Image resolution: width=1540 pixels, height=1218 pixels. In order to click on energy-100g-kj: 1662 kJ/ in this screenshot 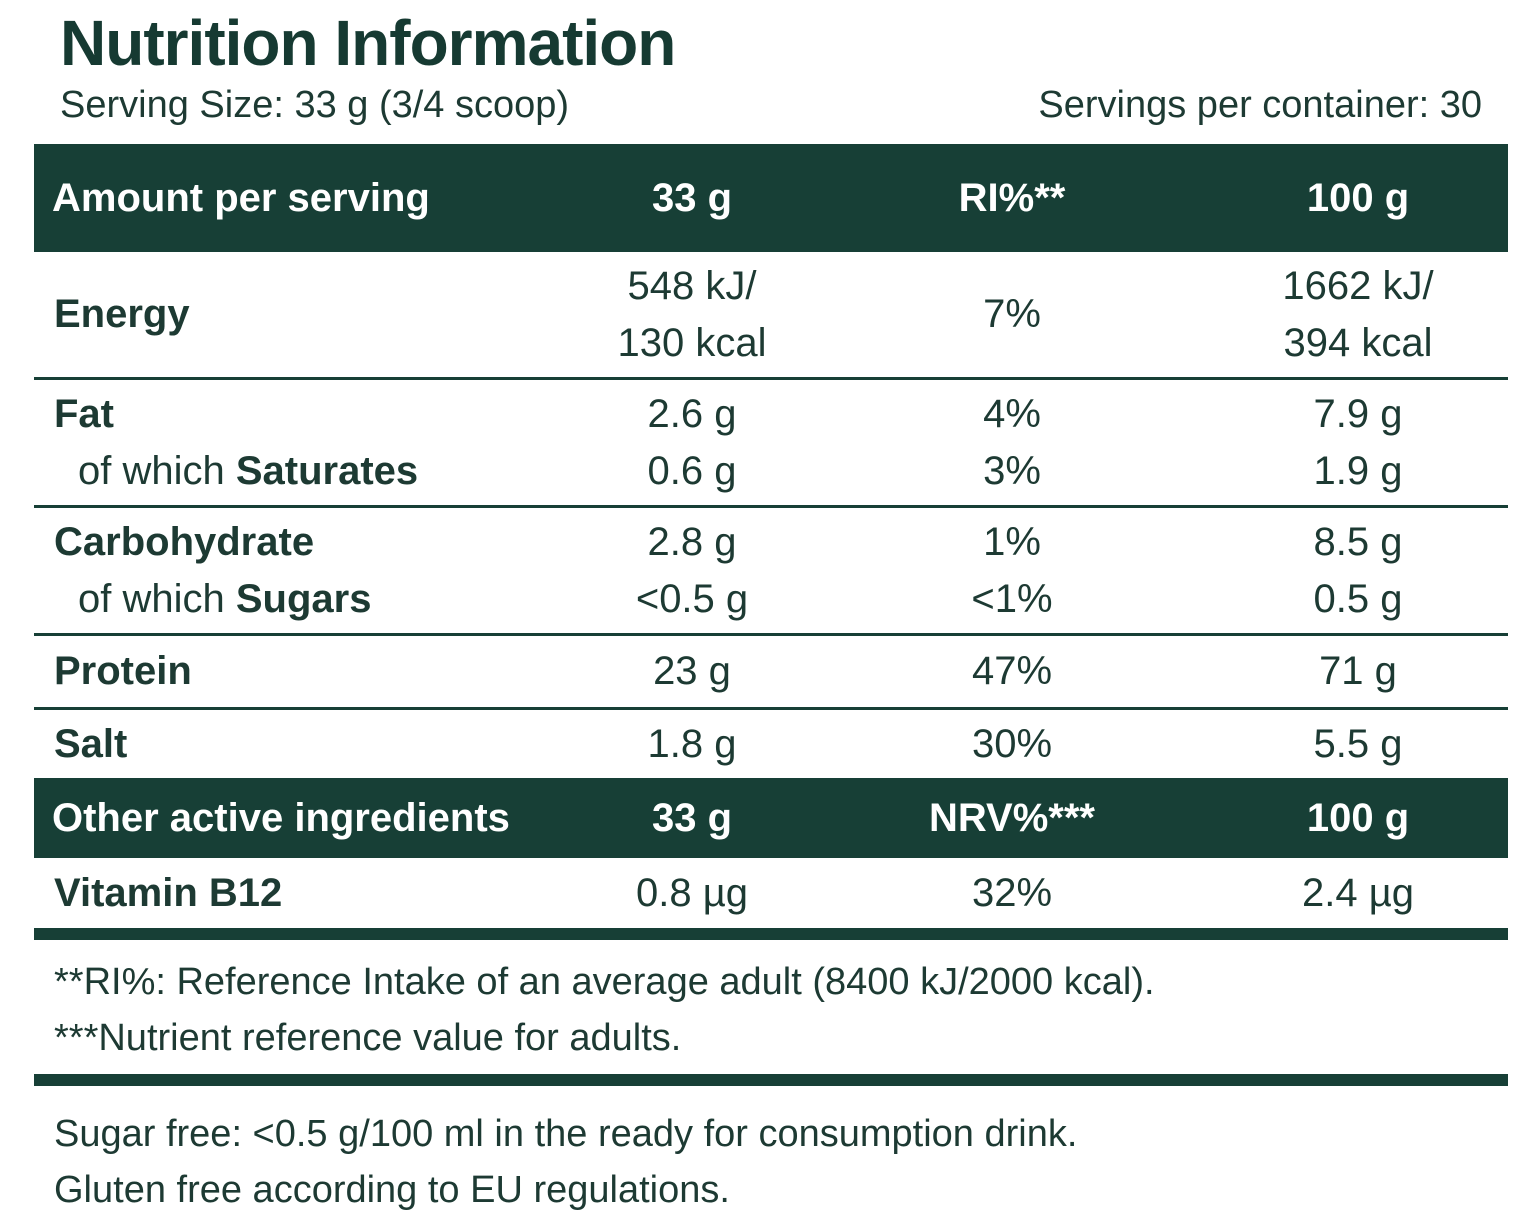, I will do `click(1358, 285)`.